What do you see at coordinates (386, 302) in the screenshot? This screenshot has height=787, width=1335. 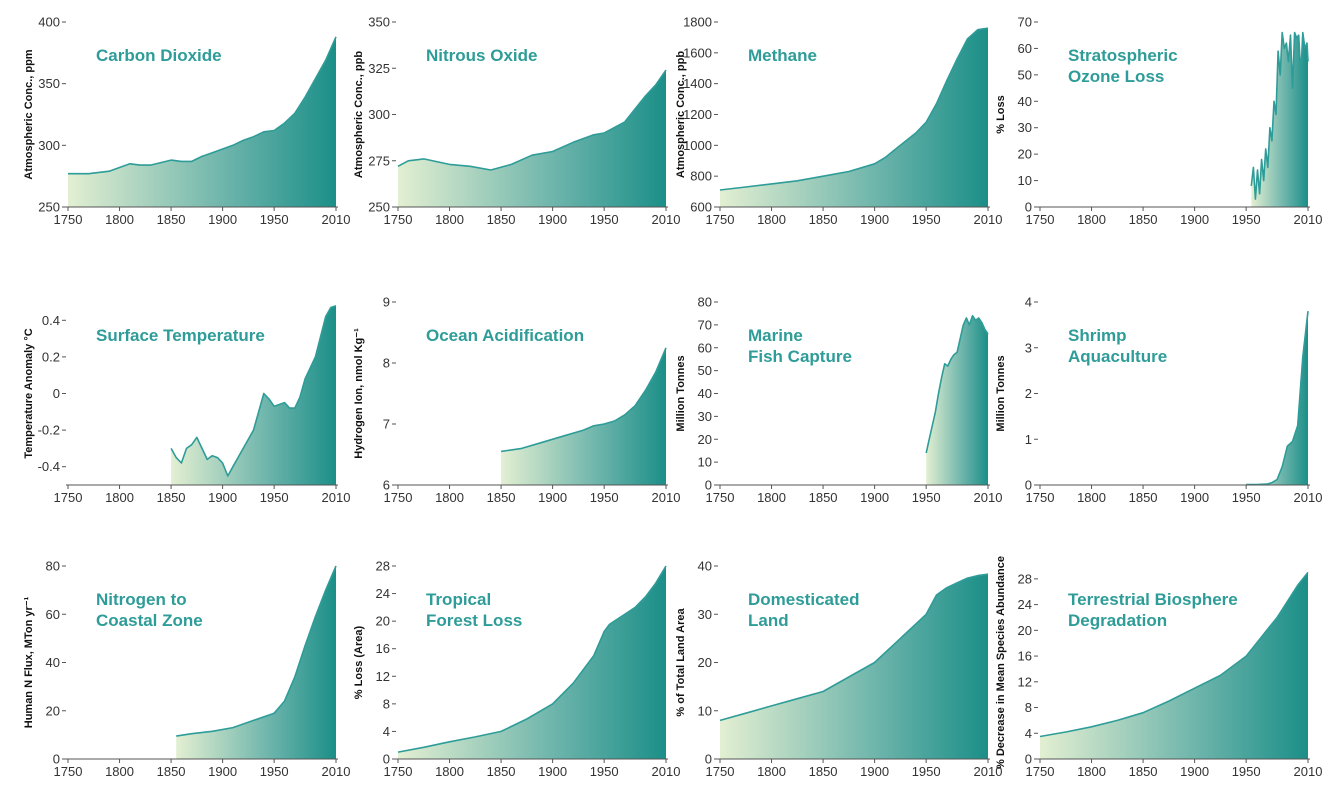 I see `y-tick-label: 9` at bounding box center [386, 302].